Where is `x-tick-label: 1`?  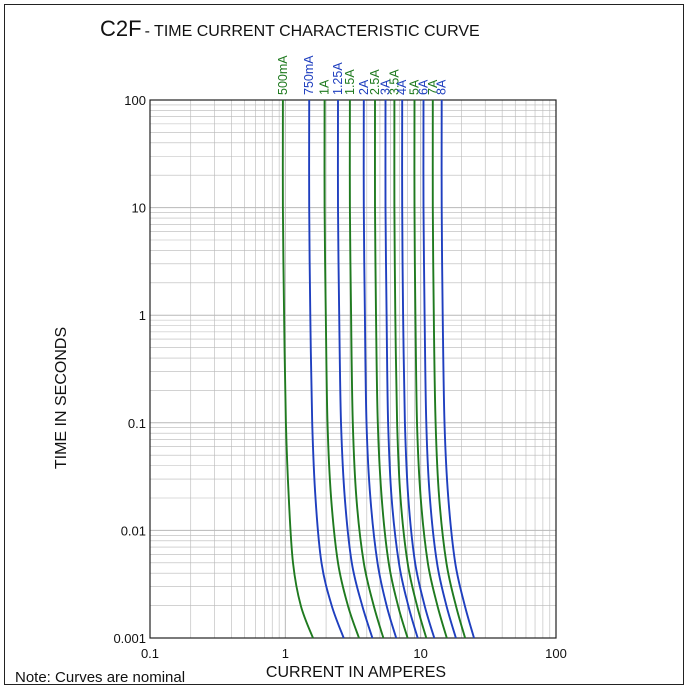 x-tick-label: 1 is located at coordinates (285, 653).